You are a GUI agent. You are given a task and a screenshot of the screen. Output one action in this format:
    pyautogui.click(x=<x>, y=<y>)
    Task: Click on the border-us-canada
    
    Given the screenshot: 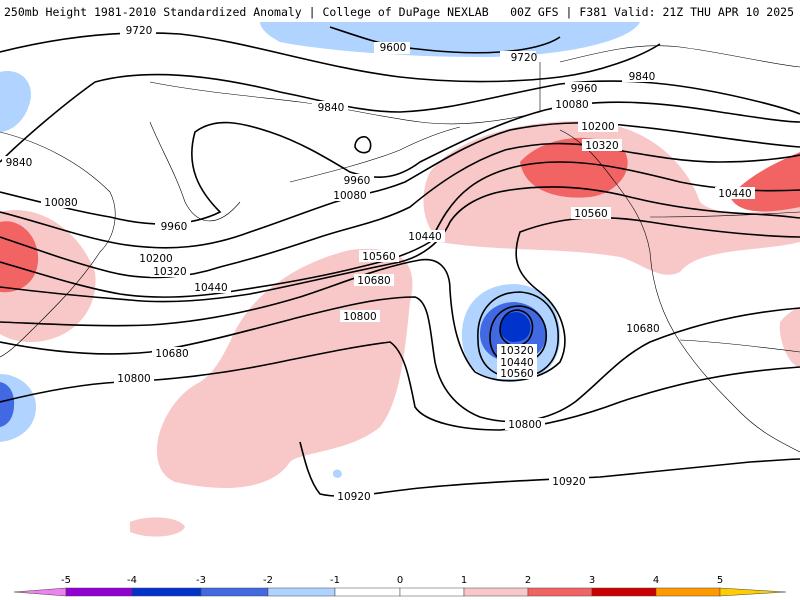 What is the action you would take?
    pyautogui.click(x=724, y=214)
    